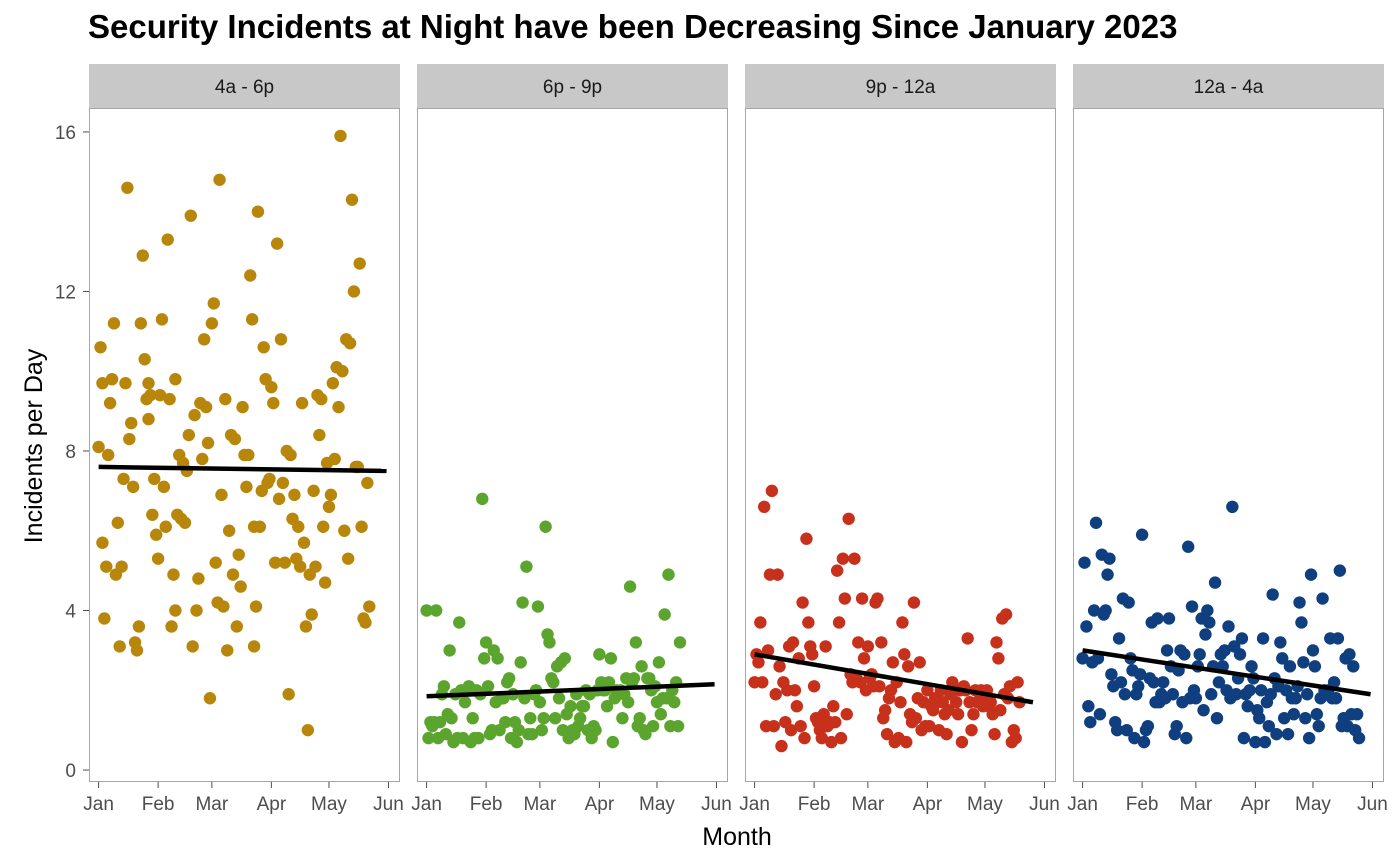  What do you see at coordinates (244, 87) in the screenshot?
I see `facet-strip-label: 4a - 6p` at bounding box center [244, 87].